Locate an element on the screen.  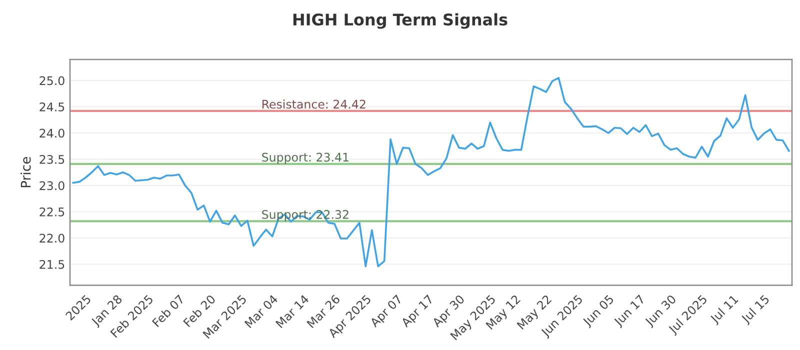
y-tick-label: 24.0 is located at coordinates (52, 133).